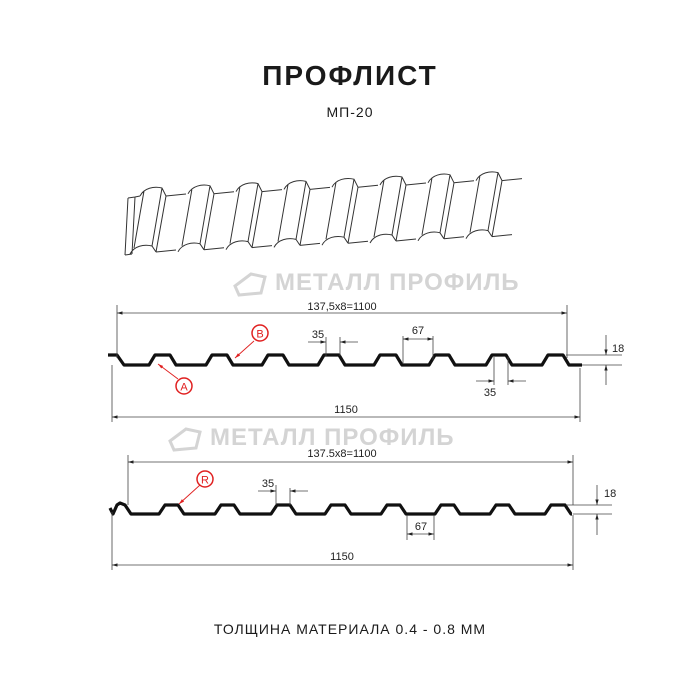 The image size is (700, 700). What do you see at coordinates (350, 629) in the screenshot?
I see `material-thickness-note: ТОЛЩИНА МАТЕРИАЛА 0.4 - 0.8 ММ` at bounding box center [350, 629].